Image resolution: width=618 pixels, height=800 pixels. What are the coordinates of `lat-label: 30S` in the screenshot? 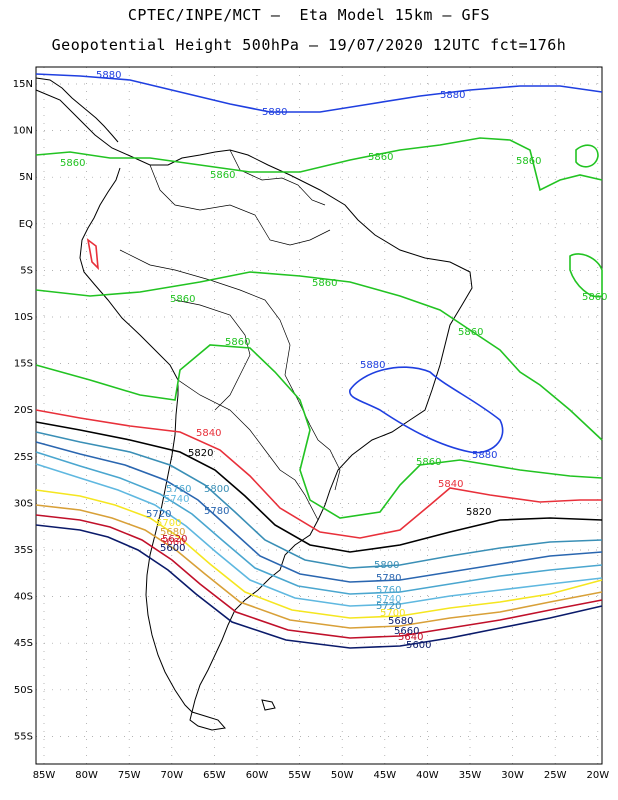 It's located at (23, 503).